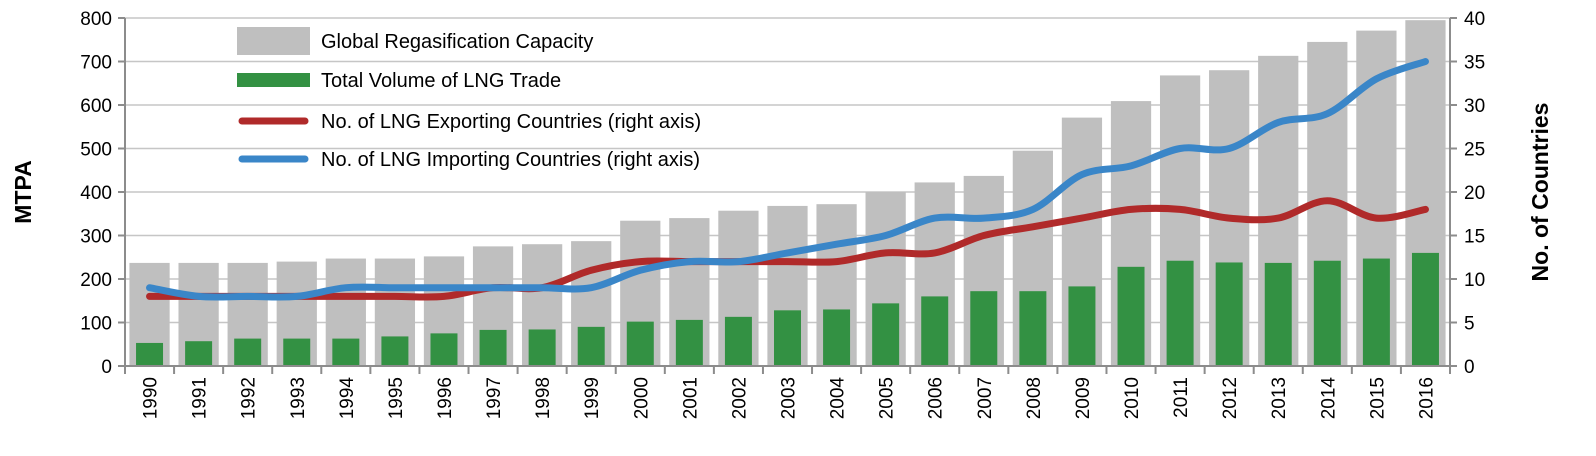  I want to click on x-tick-label: 2008, so click(1034, 398).